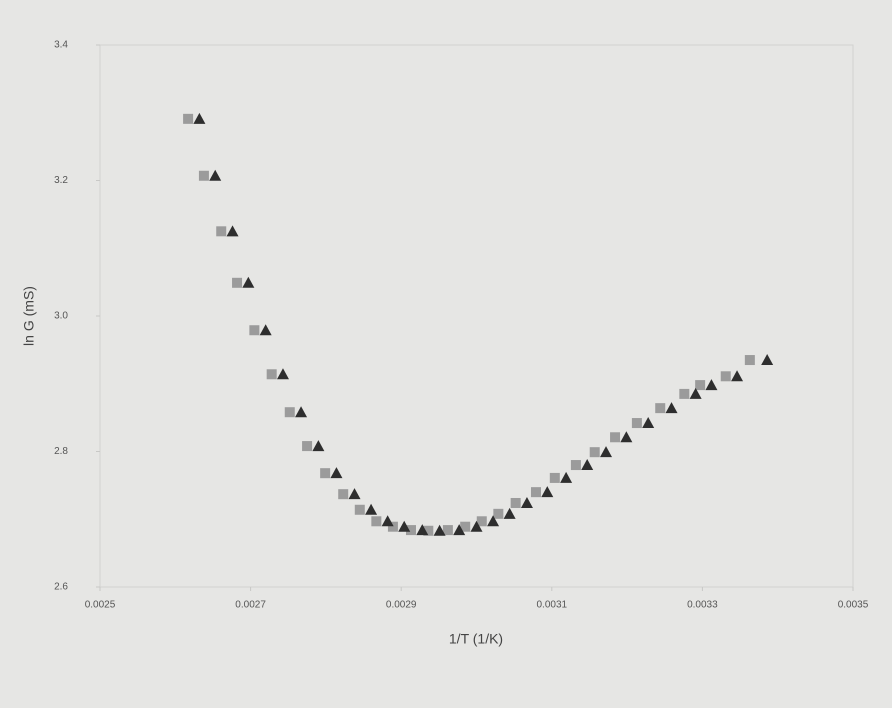 This screenshot has height=708, width=892. Describe the element at coordinates (61, 45) in the screenshot. I see `y-tick-label: 3.4` at that location.